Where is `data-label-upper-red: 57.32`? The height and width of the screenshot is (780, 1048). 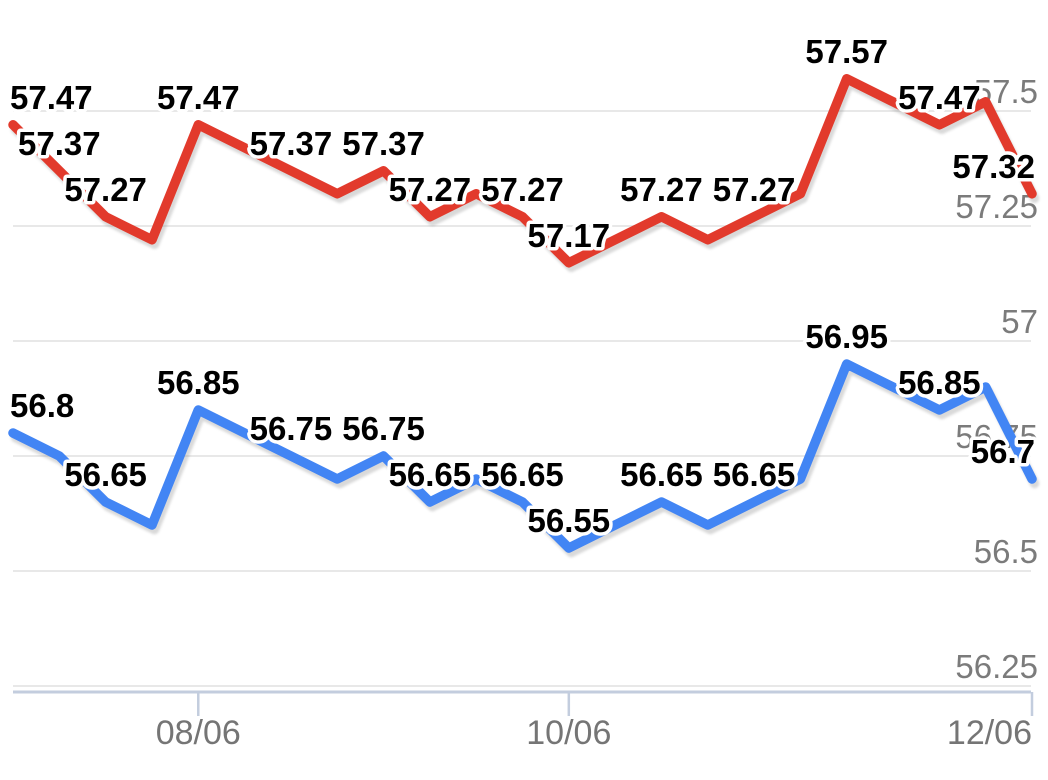
data-label-upper-red: 57.32 is located at coordinates (993, 166).